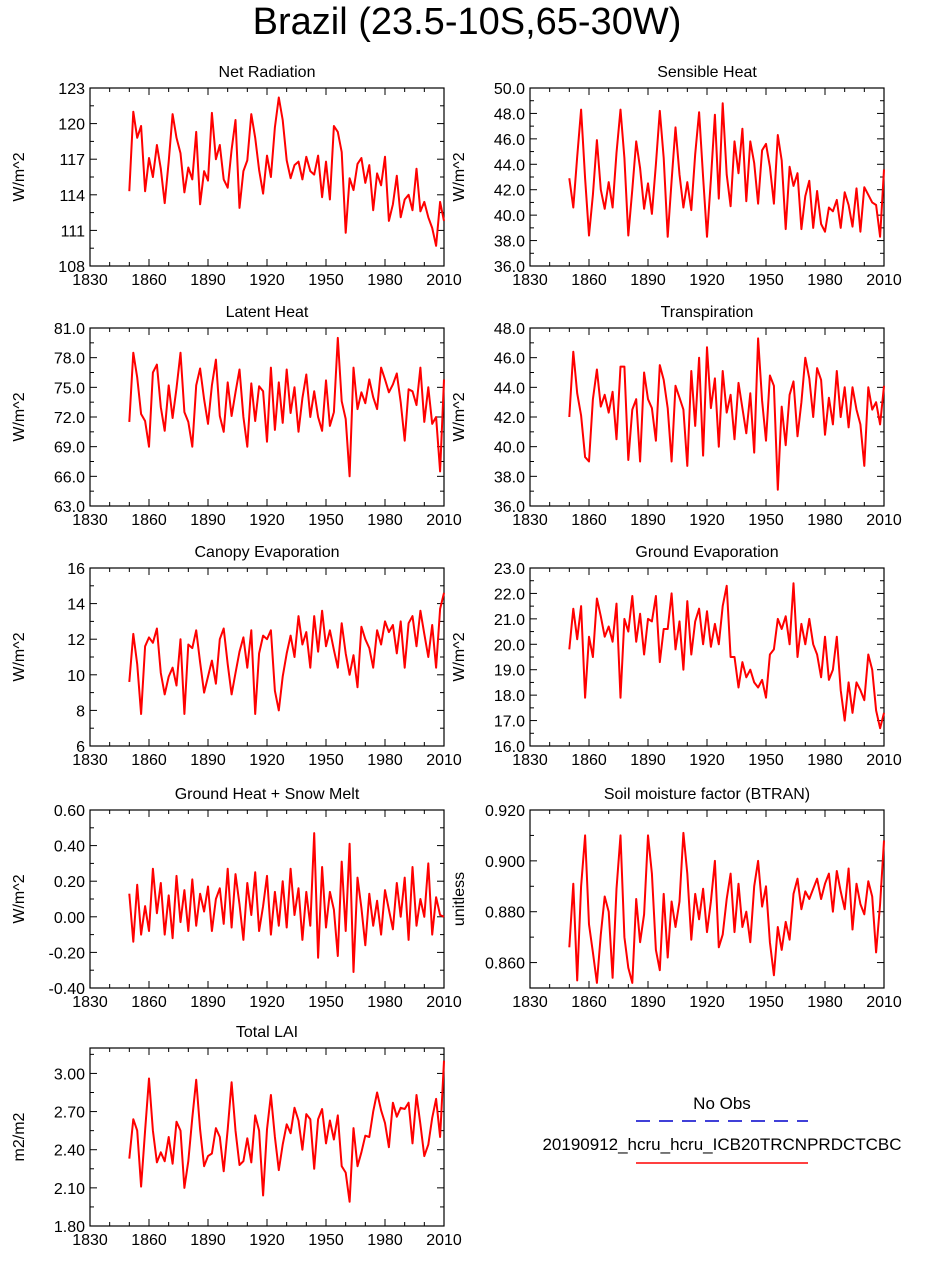  Describe the element at coordinates (69, 477) in the screenshot. I see `y-tick-label: 66.0` at that location.